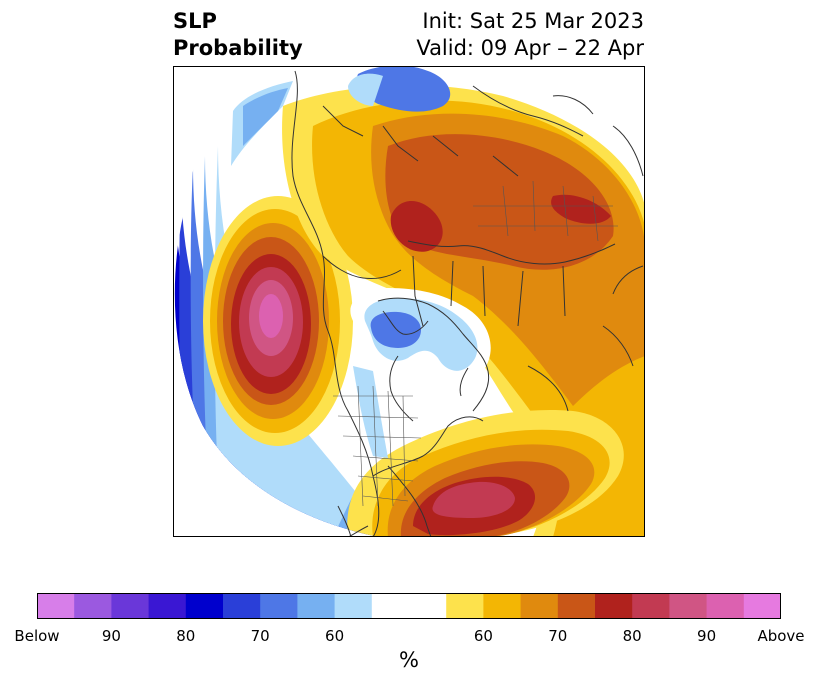 The image size is (819, 686). What do you see at coordinates (409, 660) in the screenshot?
I see `colorbar-unit: %` at bounding box center [409, 660].